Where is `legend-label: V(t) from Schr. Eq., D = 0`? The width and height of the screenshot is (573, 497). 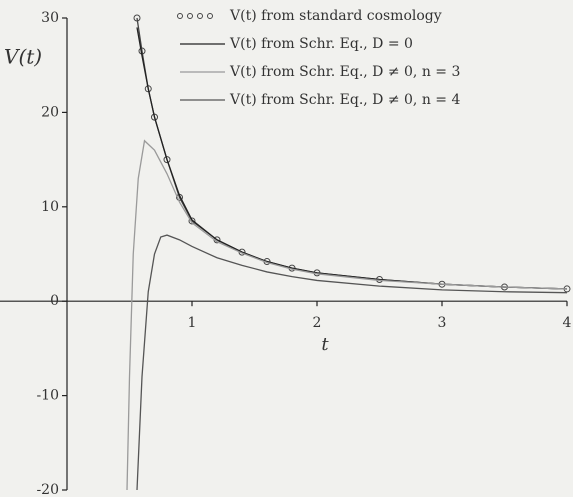
legend-label: V(t) from Schr. Eq., D = 0 is located at coordinates (321, 44).